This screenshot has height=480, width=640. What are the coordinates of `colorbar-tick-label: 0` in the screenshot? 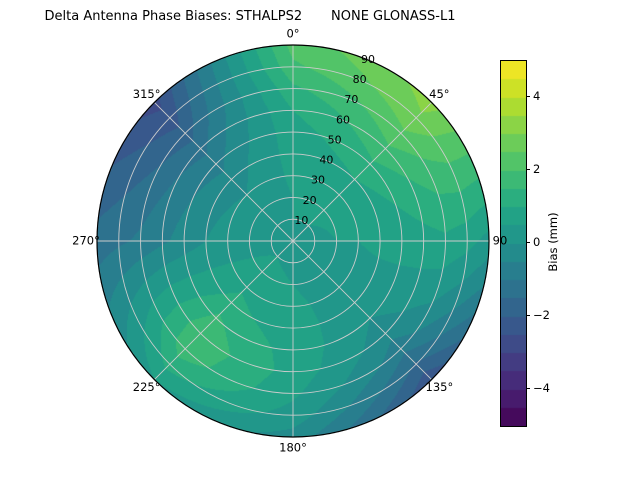 It's located at (536, 242).